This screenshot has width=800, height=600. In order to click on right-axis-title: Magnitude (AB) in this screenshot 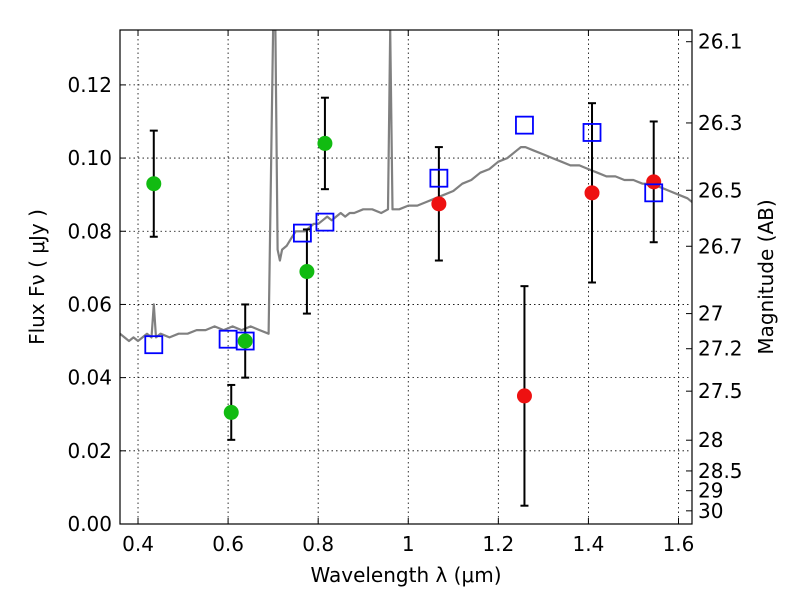, I will do `click(766, 276)`.